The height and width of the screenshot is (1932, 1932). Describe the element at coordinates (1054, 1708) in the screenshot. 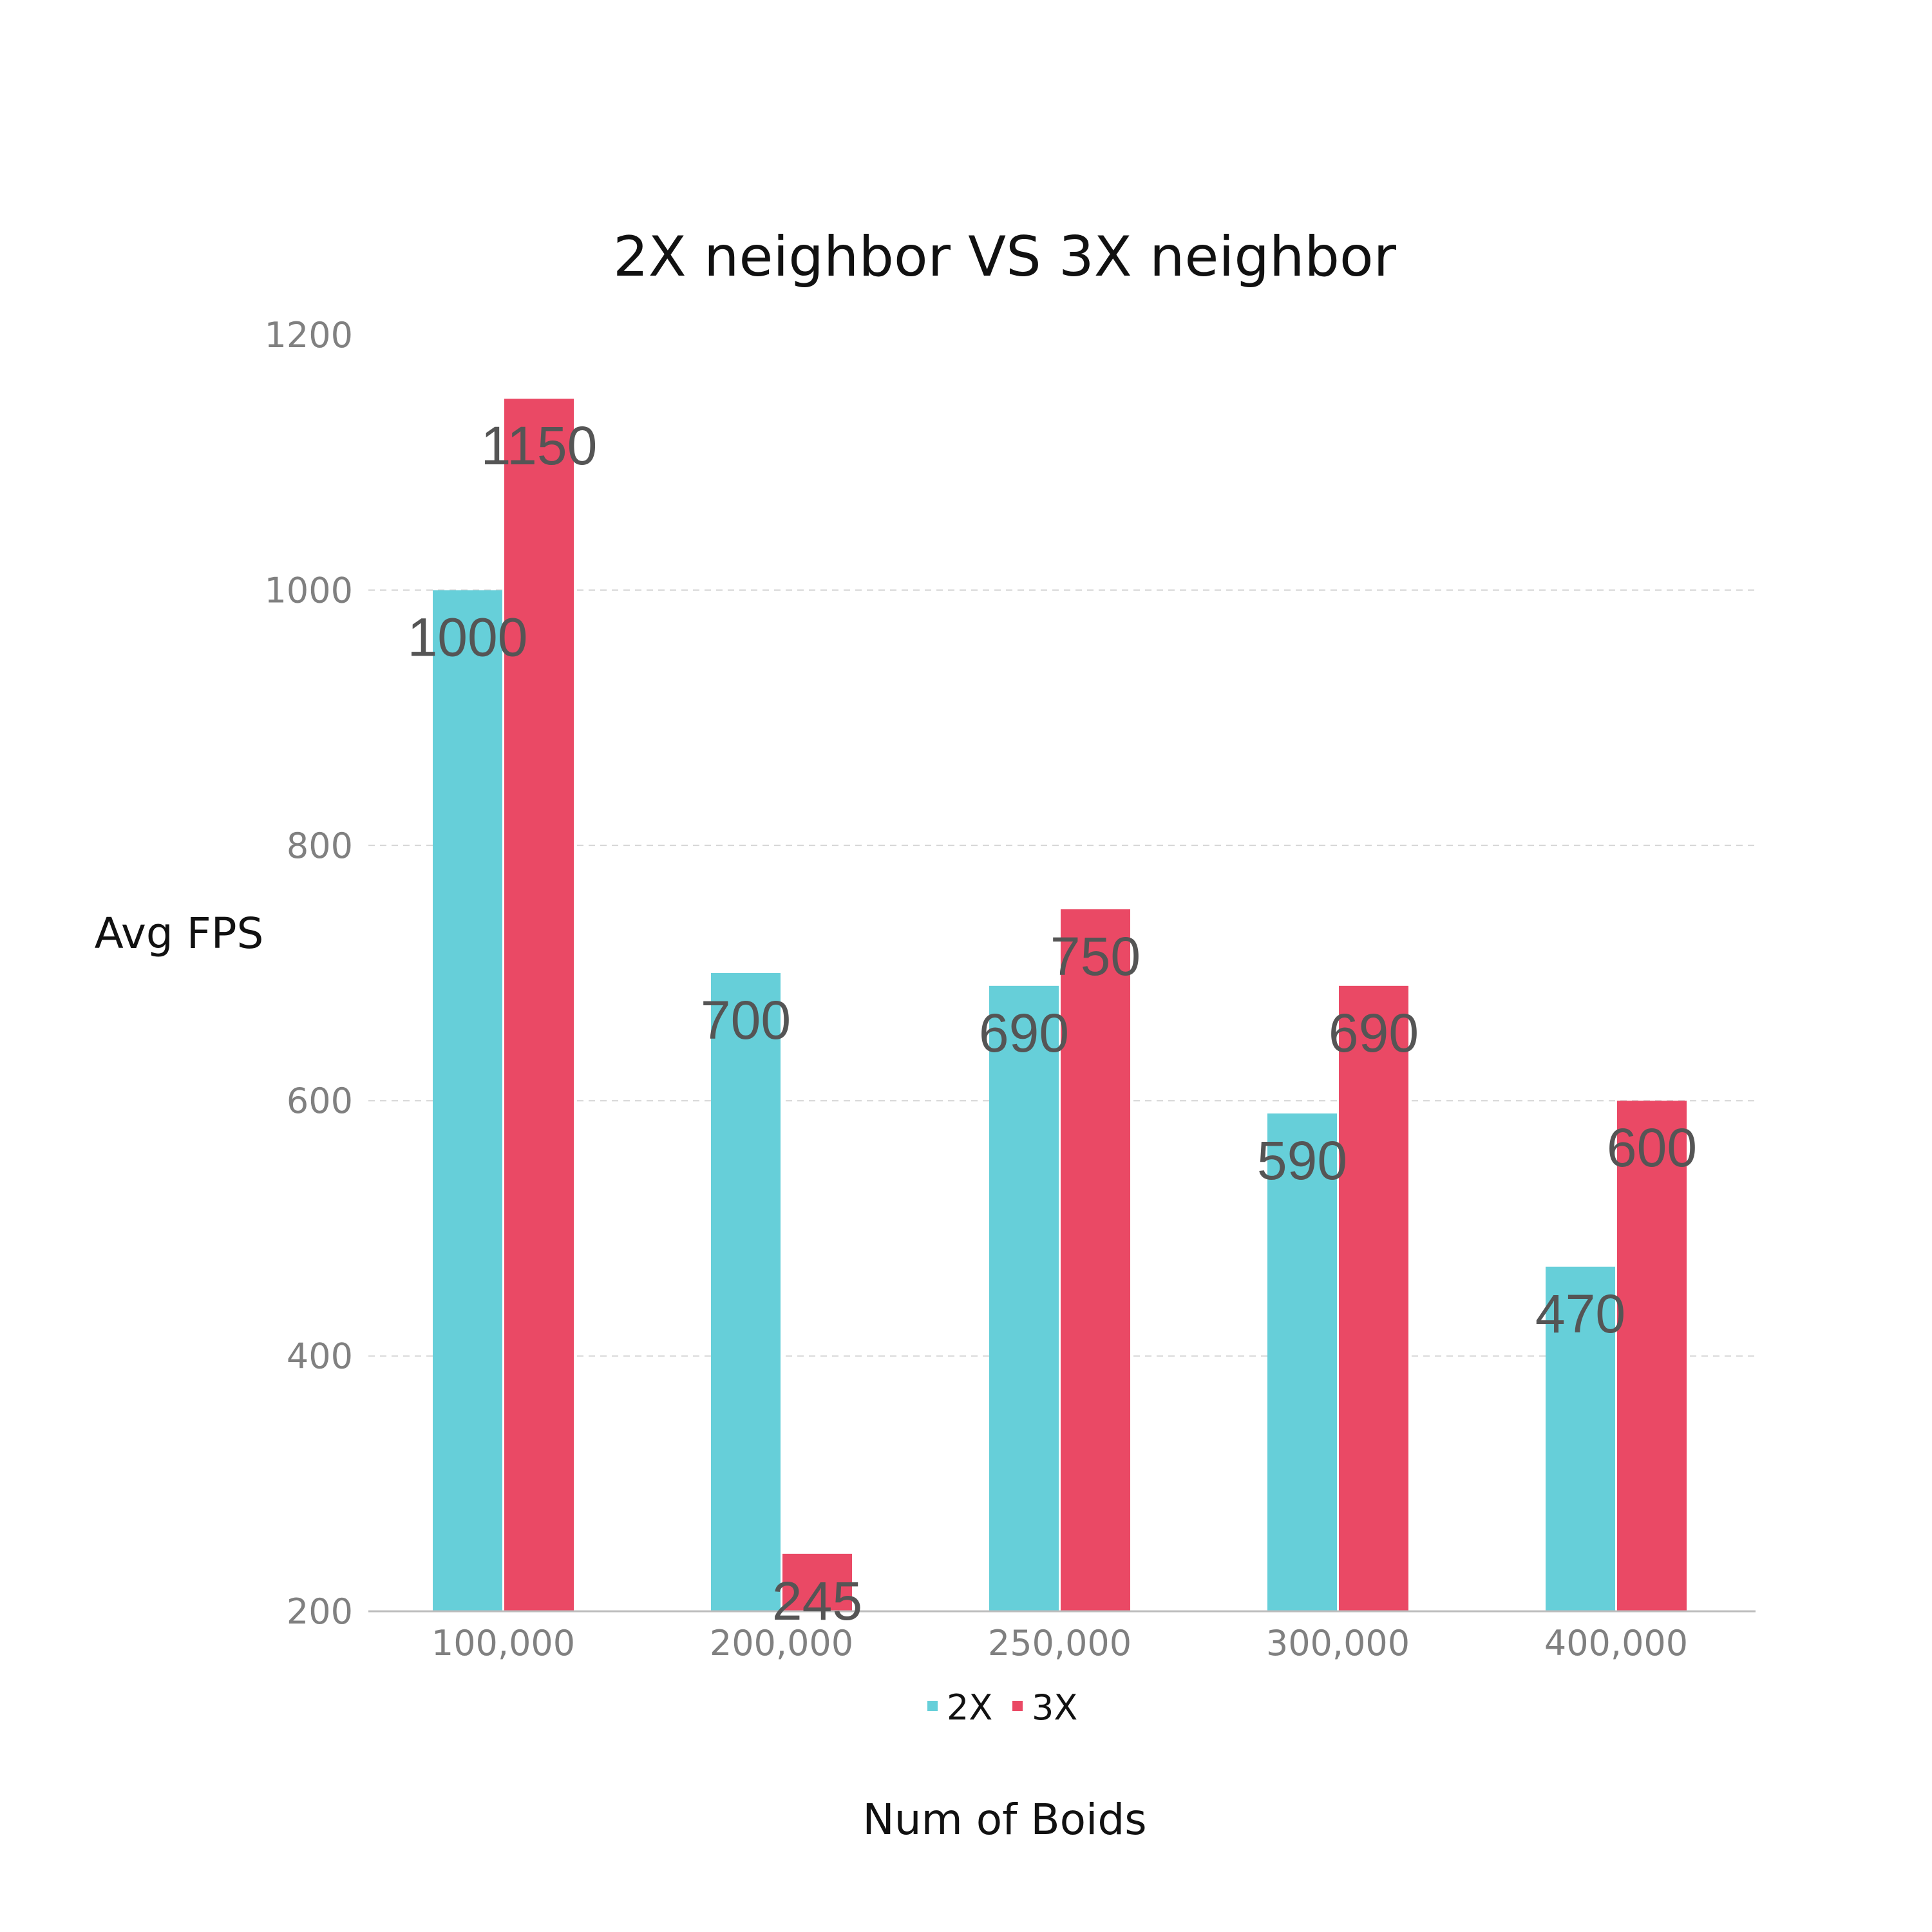

I see `legend-label-3X: 3X` at that location.